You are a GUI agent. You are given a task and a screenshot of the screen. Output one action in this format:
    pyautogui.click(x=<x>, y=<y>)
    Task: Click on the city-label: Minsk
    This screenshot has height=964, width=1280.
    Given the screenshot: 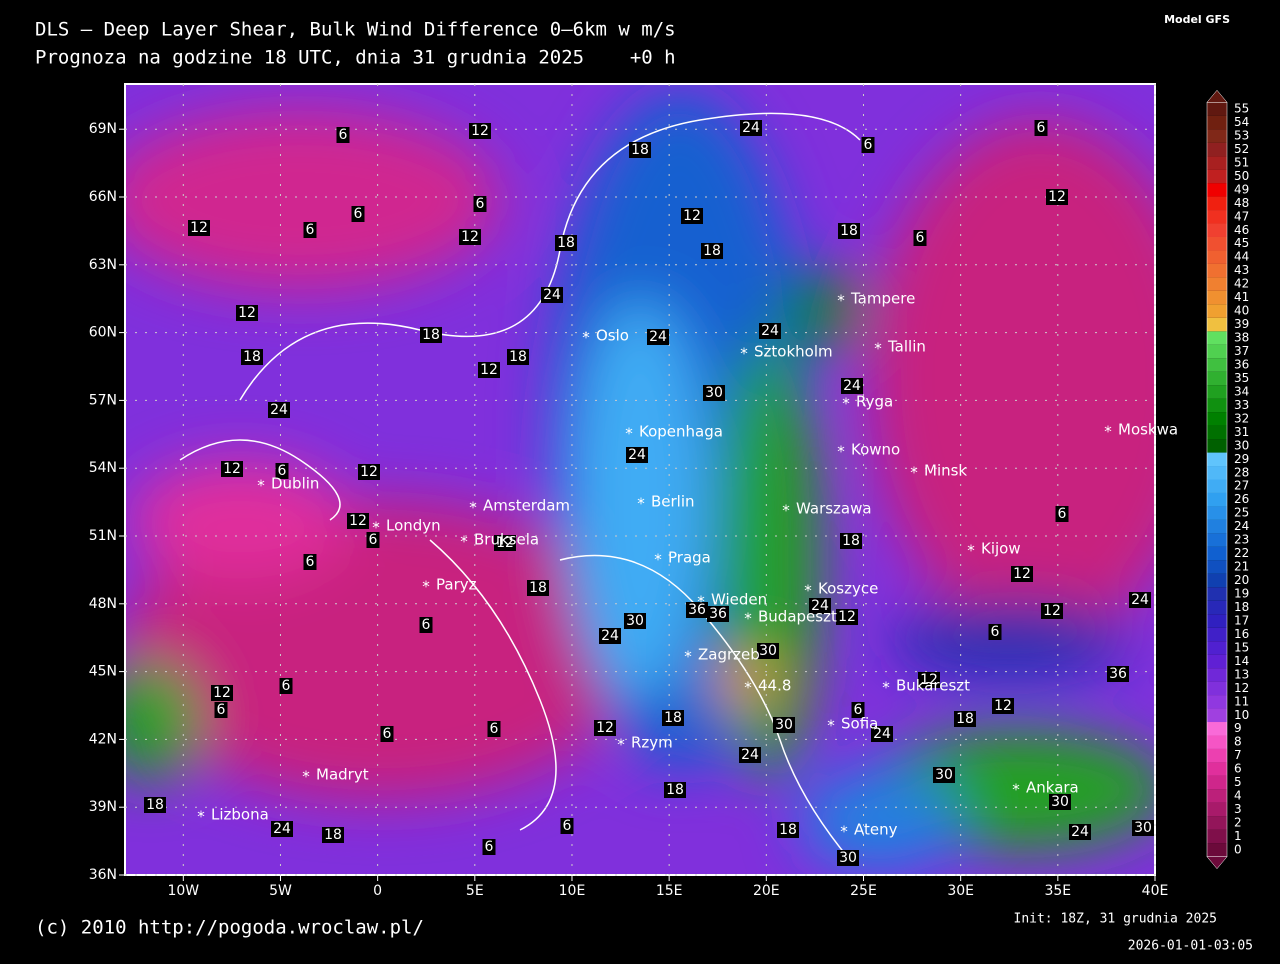 What is the action you would take?
    pyautogui.click(x=945, y=471)
    